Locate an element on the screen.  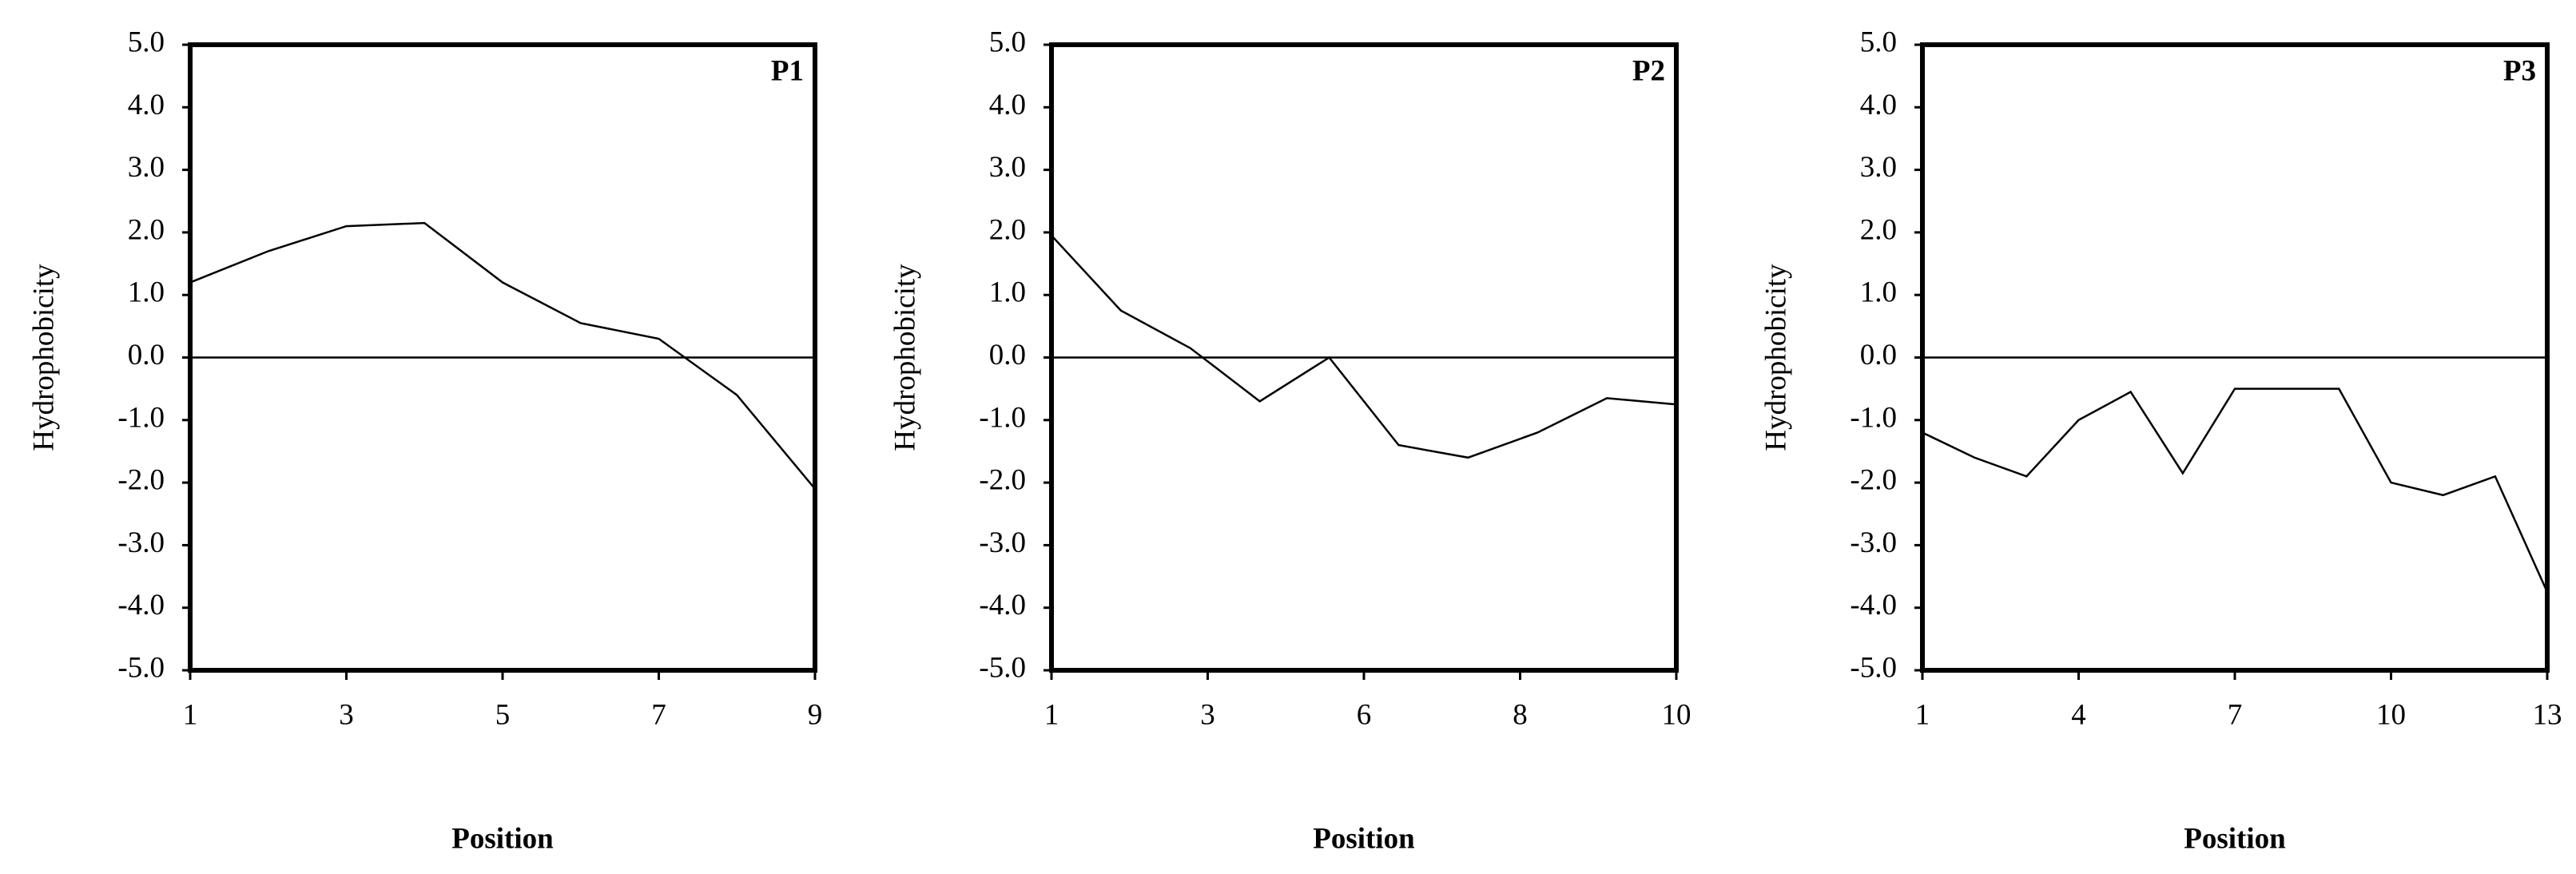
x-tick-label: 4 is located at coordinates (2078, 714).